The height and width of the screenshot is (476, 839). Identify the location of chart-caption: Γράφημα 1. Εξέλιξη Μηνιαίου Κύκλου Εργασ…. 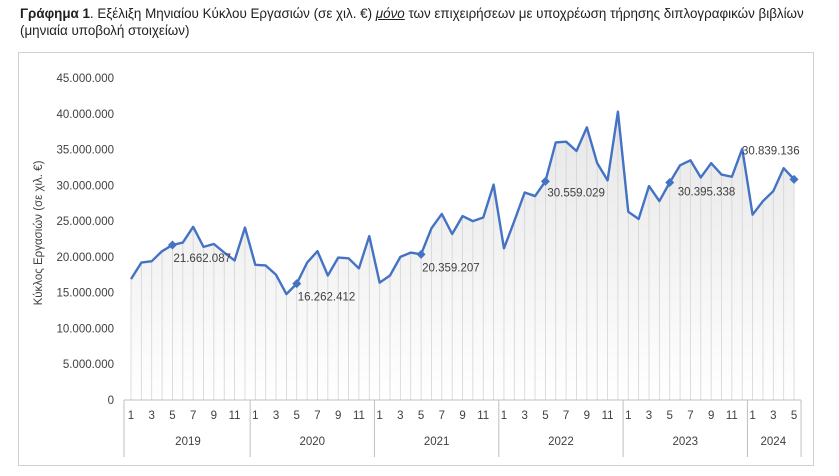
(420, 22).